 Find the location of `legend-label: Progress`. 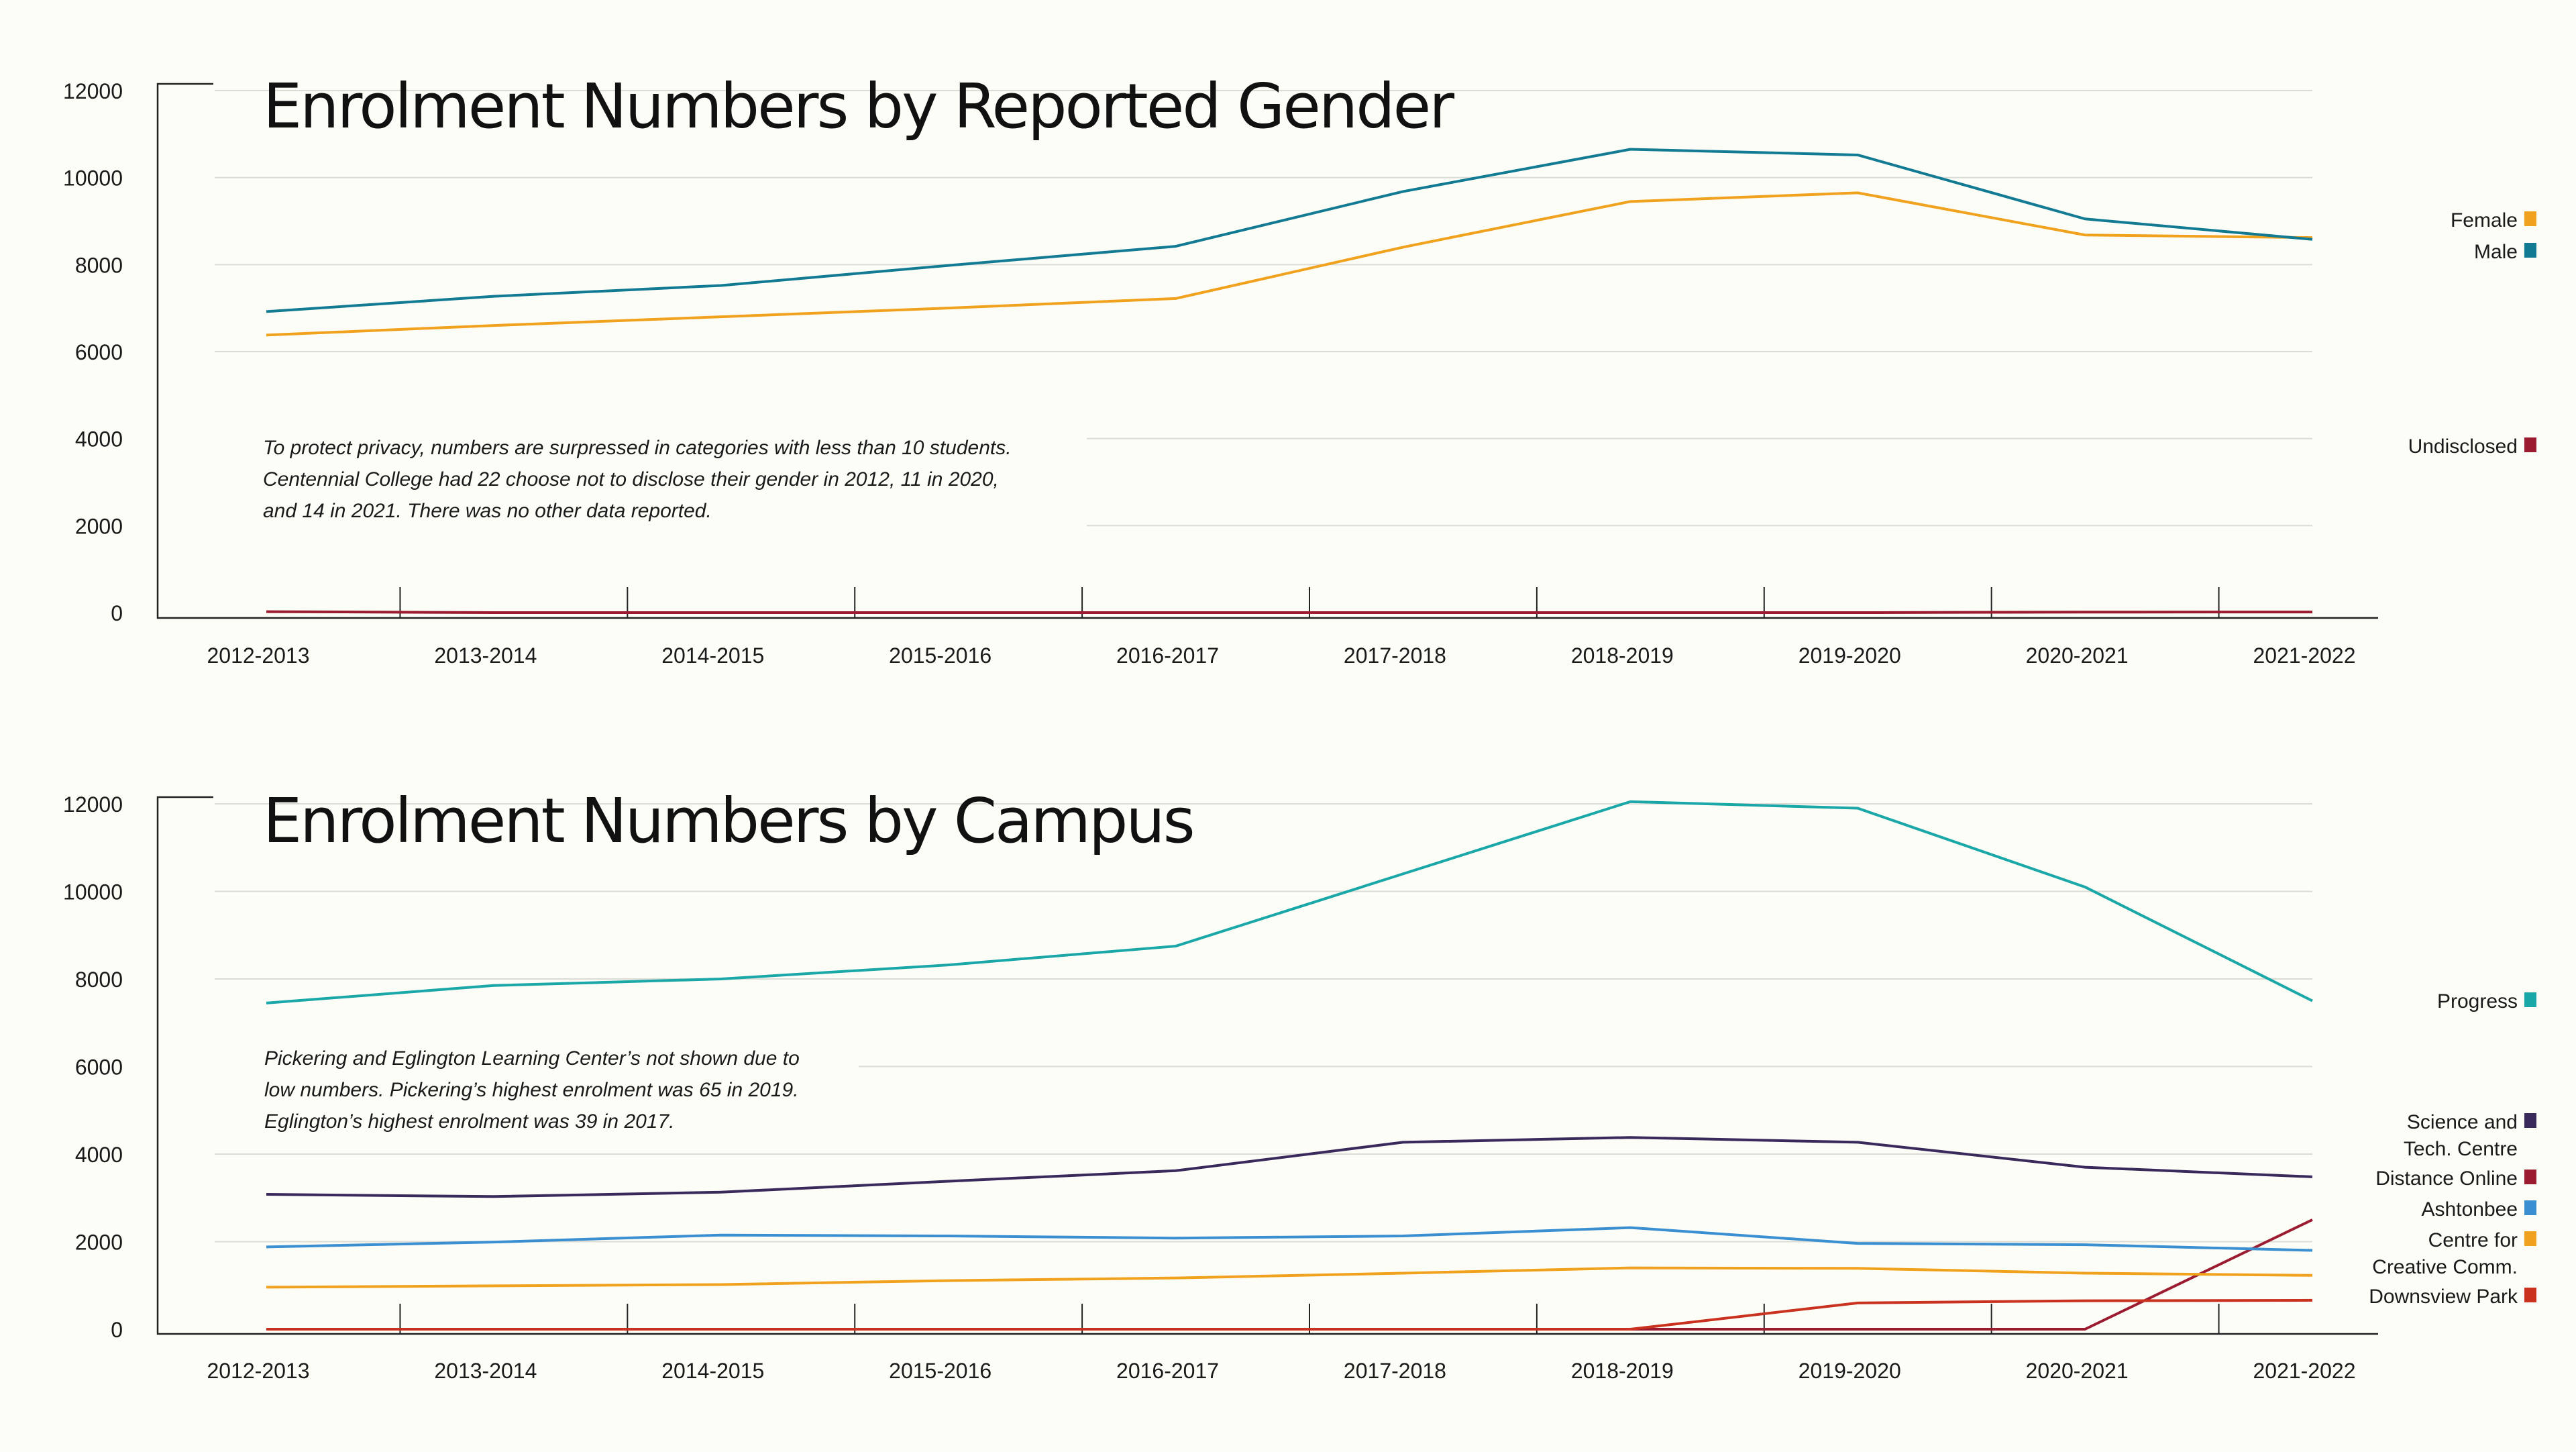

legend-label: Progress is located at coordinates (2477, 1002).